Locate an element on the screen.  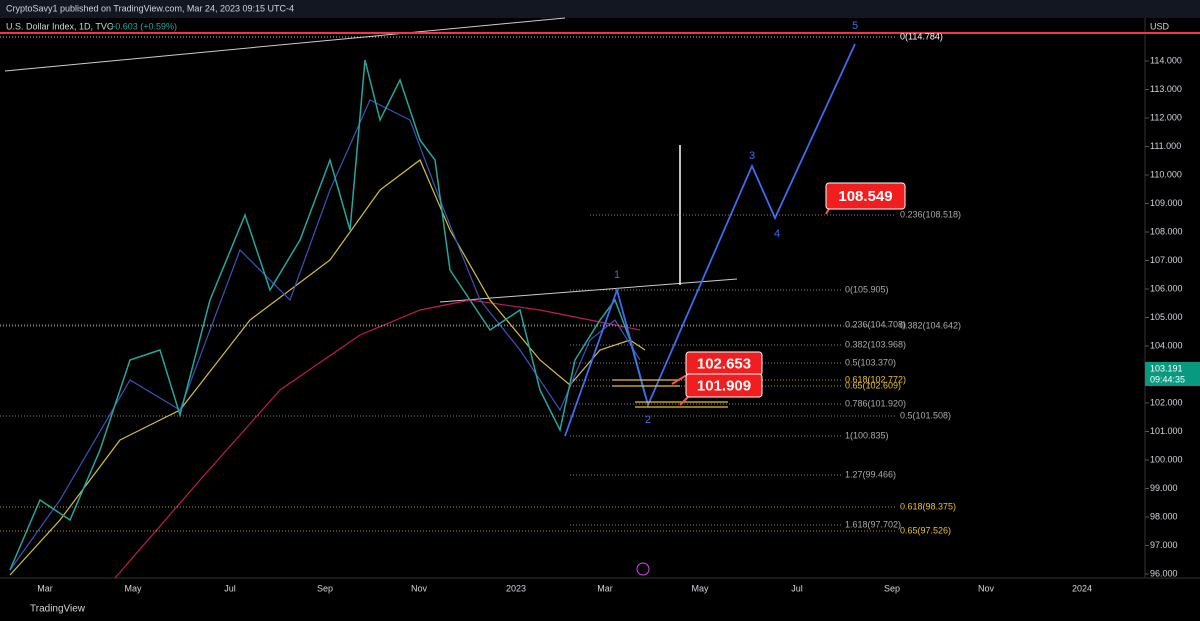
price-label: 105.000 is located at coordinates (1166, 317).